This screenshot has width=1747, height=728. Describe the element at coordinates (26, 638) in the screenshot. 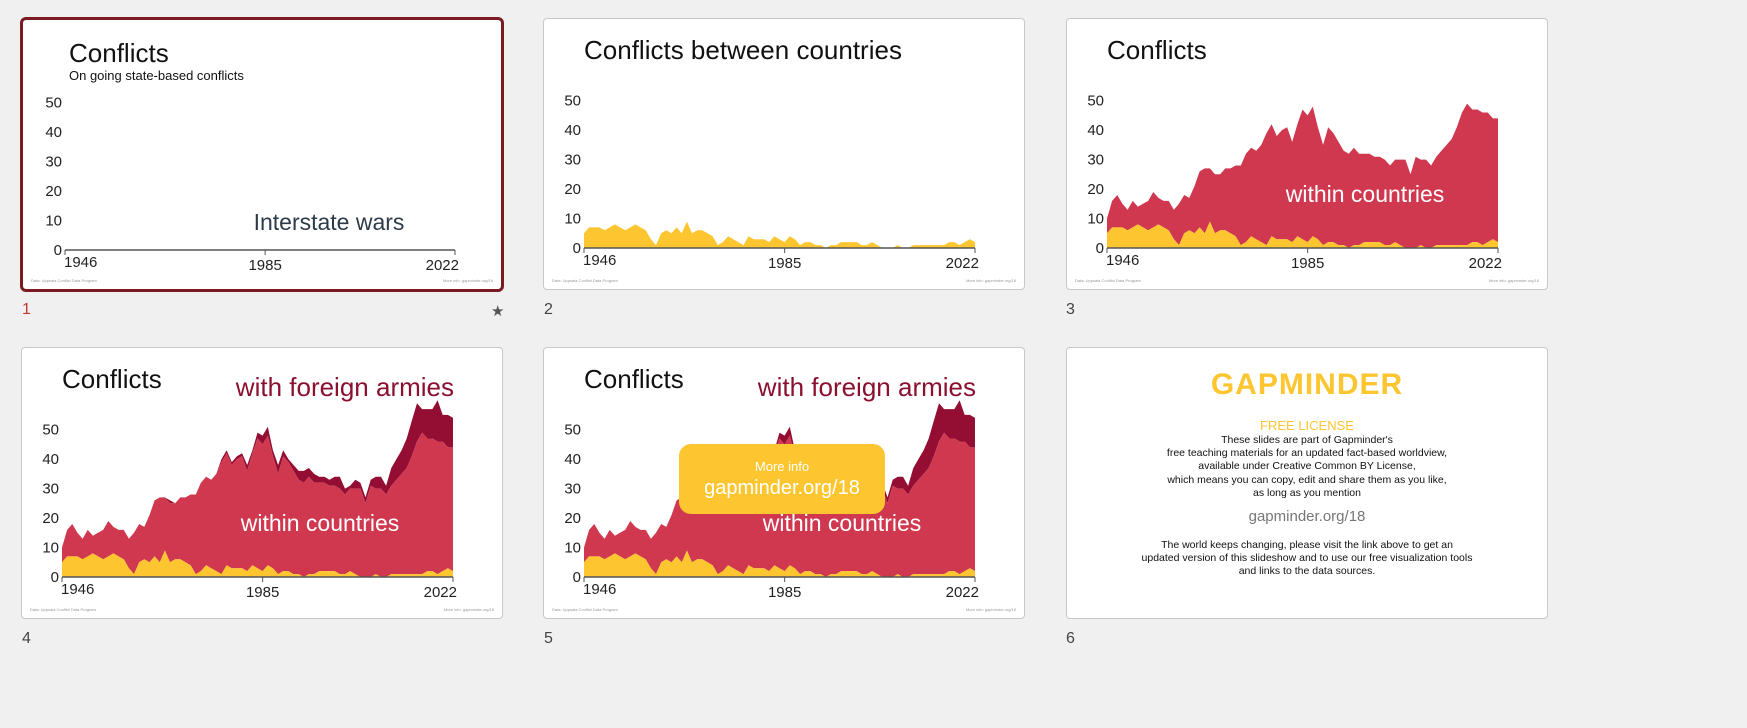

I see `slide-number: 4` at that location.